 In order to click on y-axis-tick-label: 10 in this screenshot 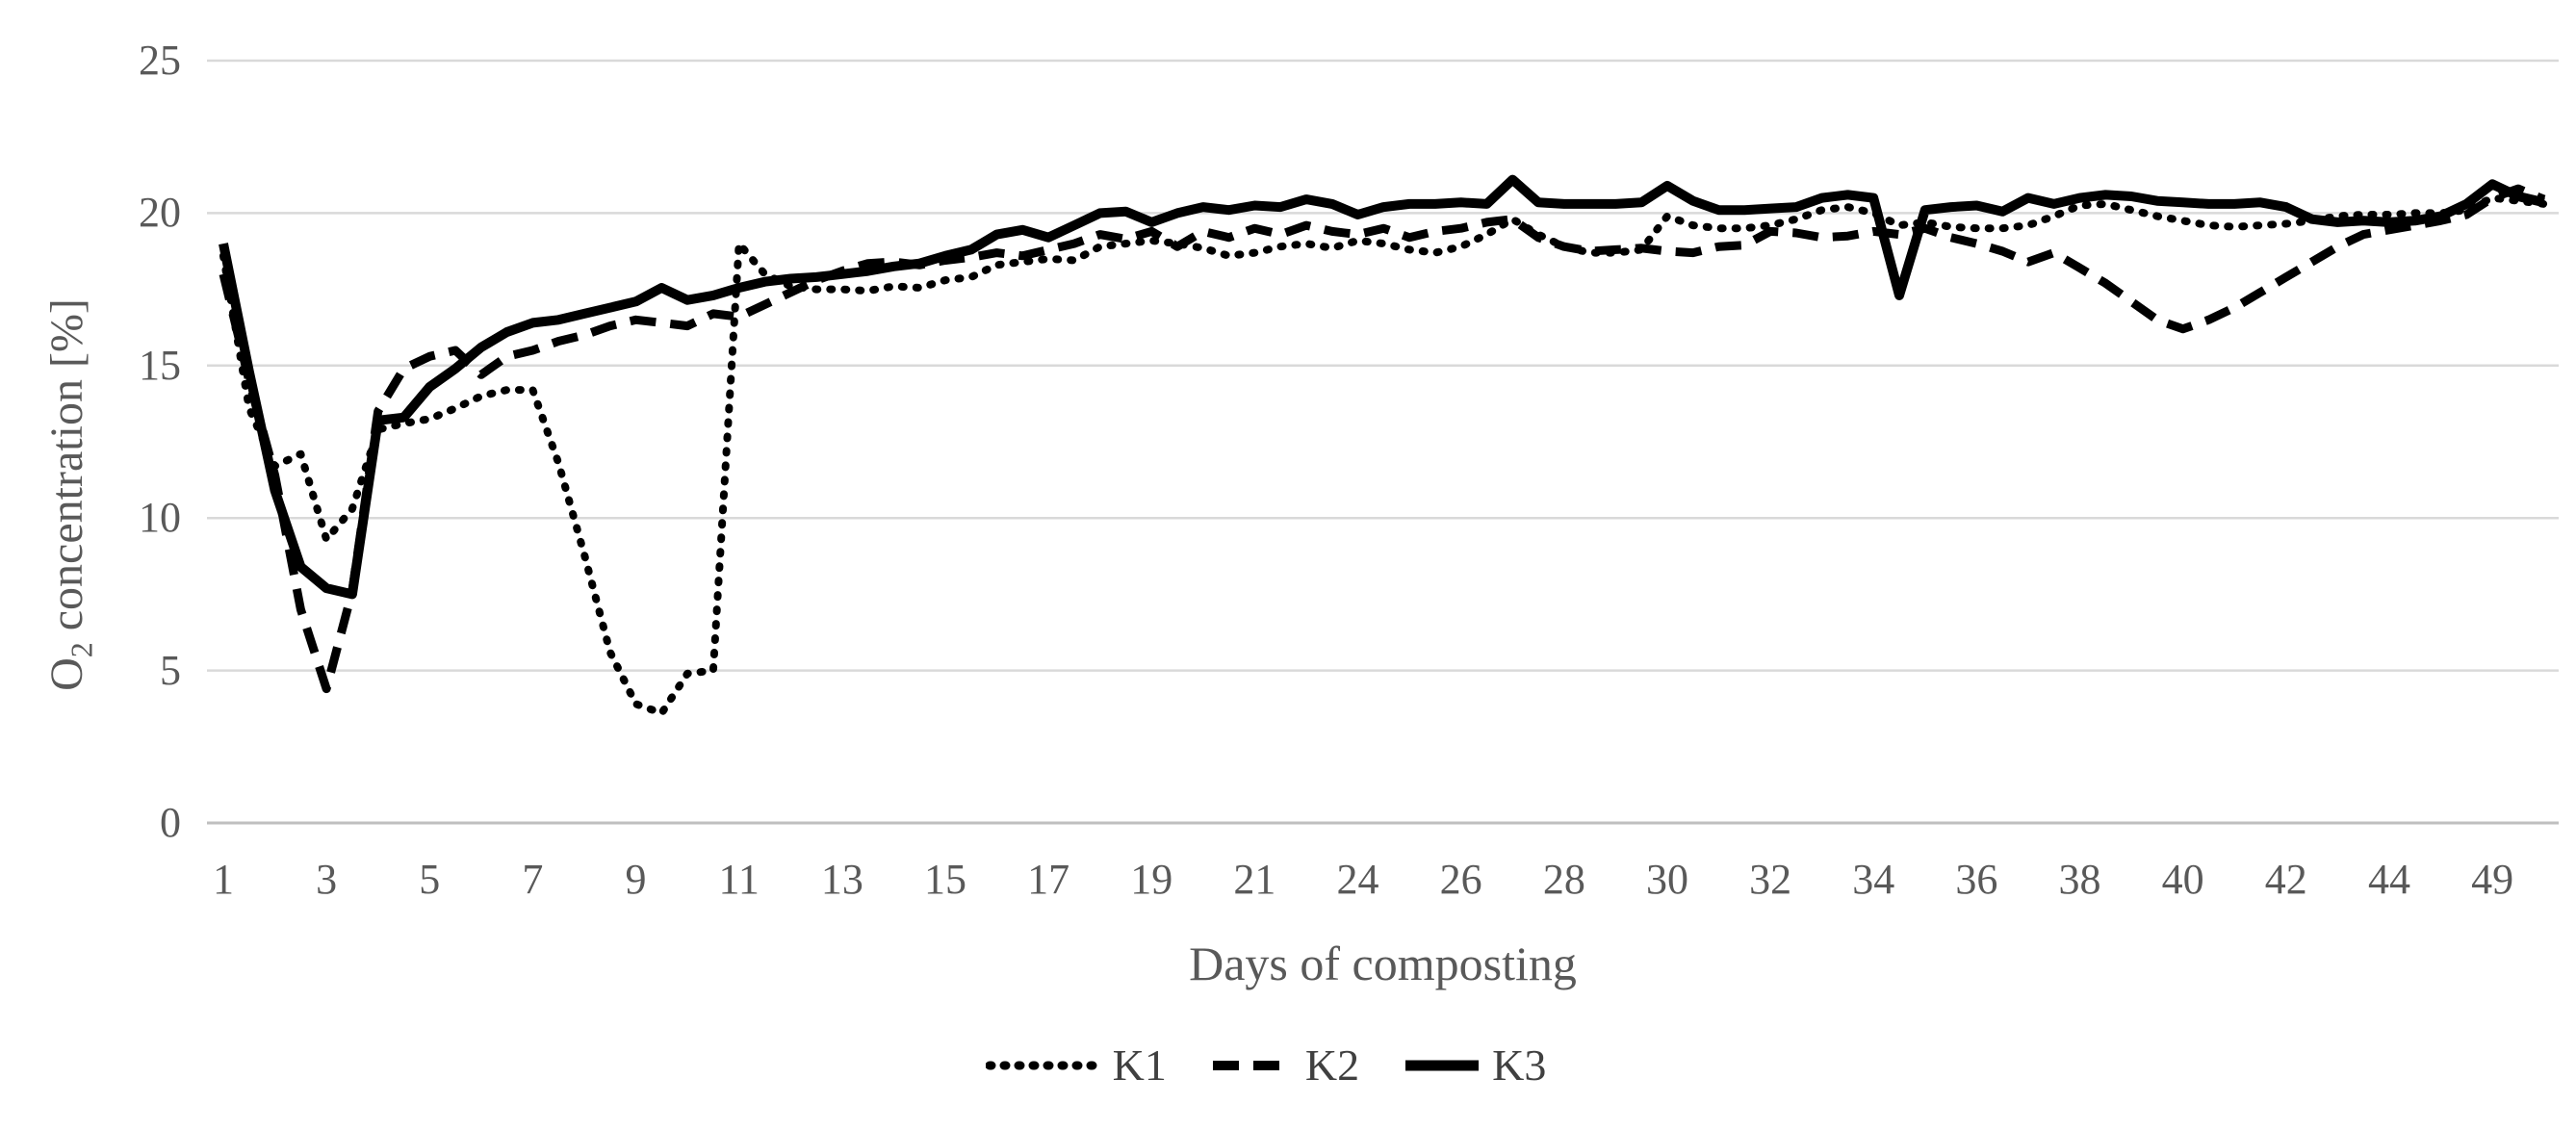, I will do `click(160, 518)`.